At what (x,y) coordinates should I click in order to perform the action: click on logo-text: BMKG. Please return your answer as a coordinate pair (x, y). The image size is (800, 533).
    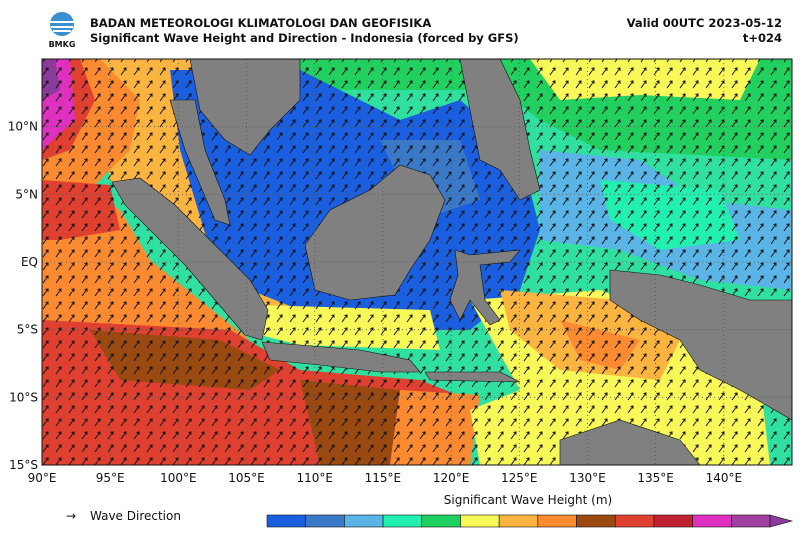
    Looking at the image, I should click on (62, 44).